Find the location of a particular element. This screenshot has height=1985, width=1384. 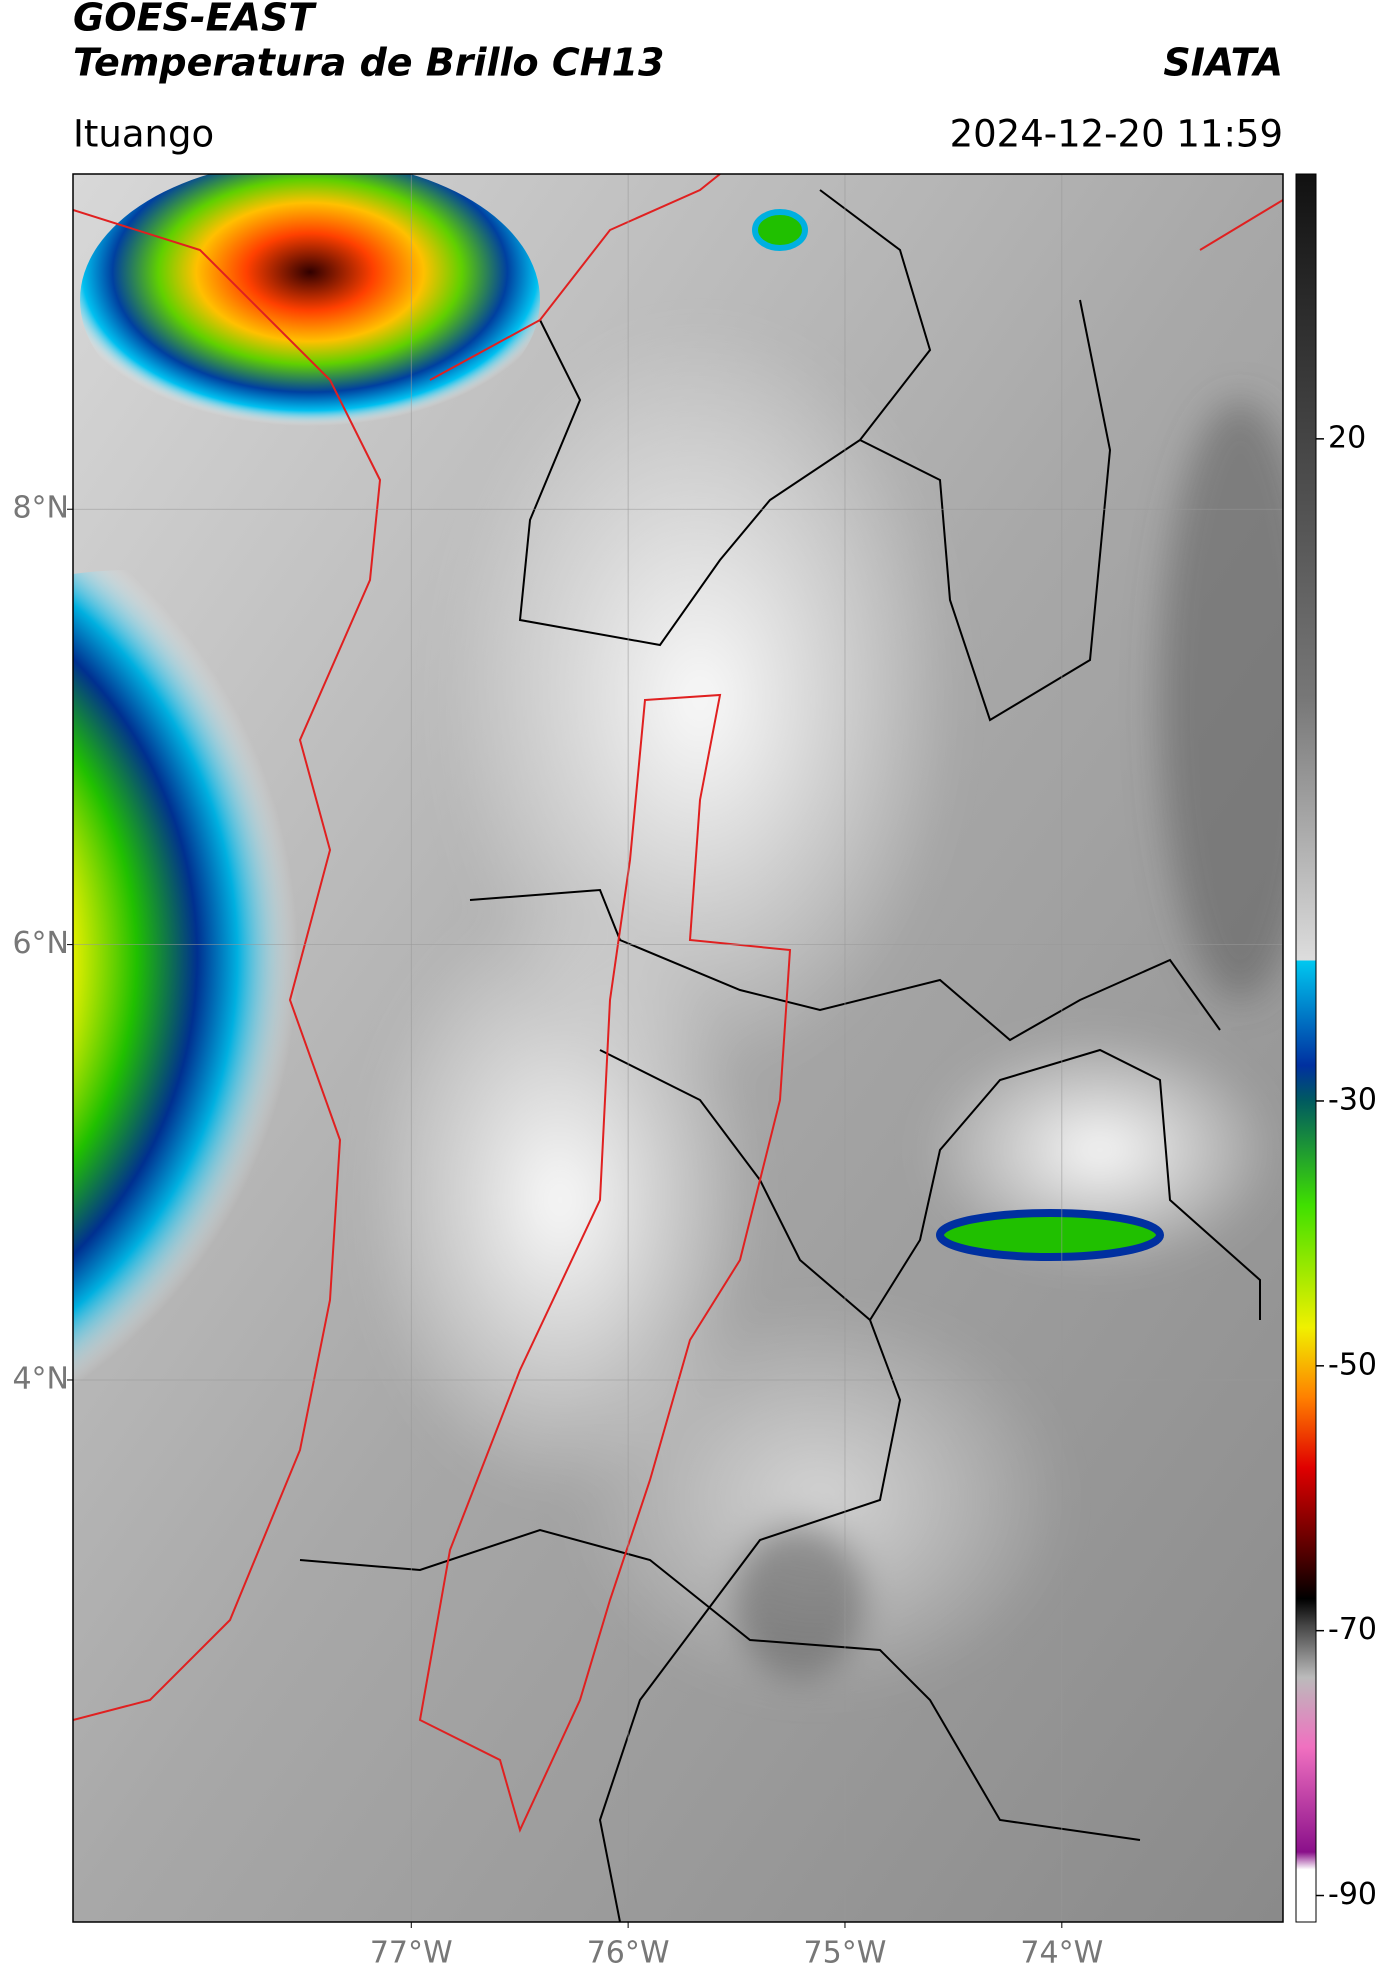

y-tick-label: 4°N is located at coordinates (40, 1378).